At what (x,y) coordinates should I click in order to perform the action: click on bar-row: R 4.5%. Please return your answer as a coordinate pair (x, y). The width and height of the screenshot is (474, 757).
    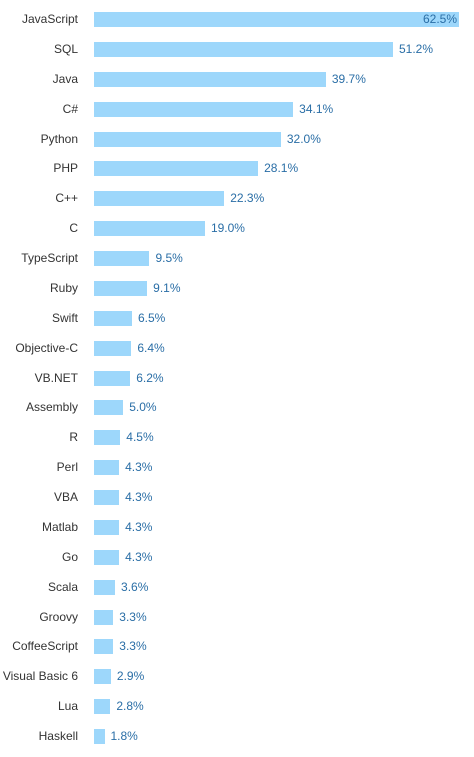
    Looking at the image, I should click on (237, 437).